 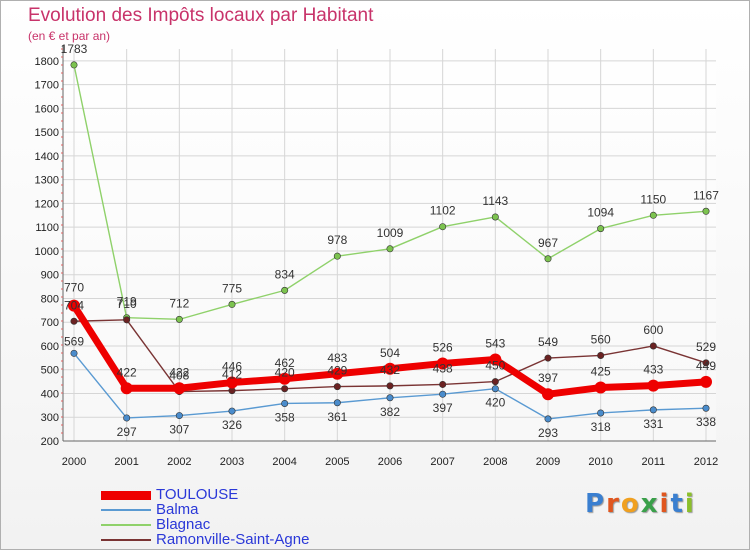 What do you see at coordinates (284, 462) in the screenshot?
I see `x-tick-label: 2004` at bounding box center [284, 462].